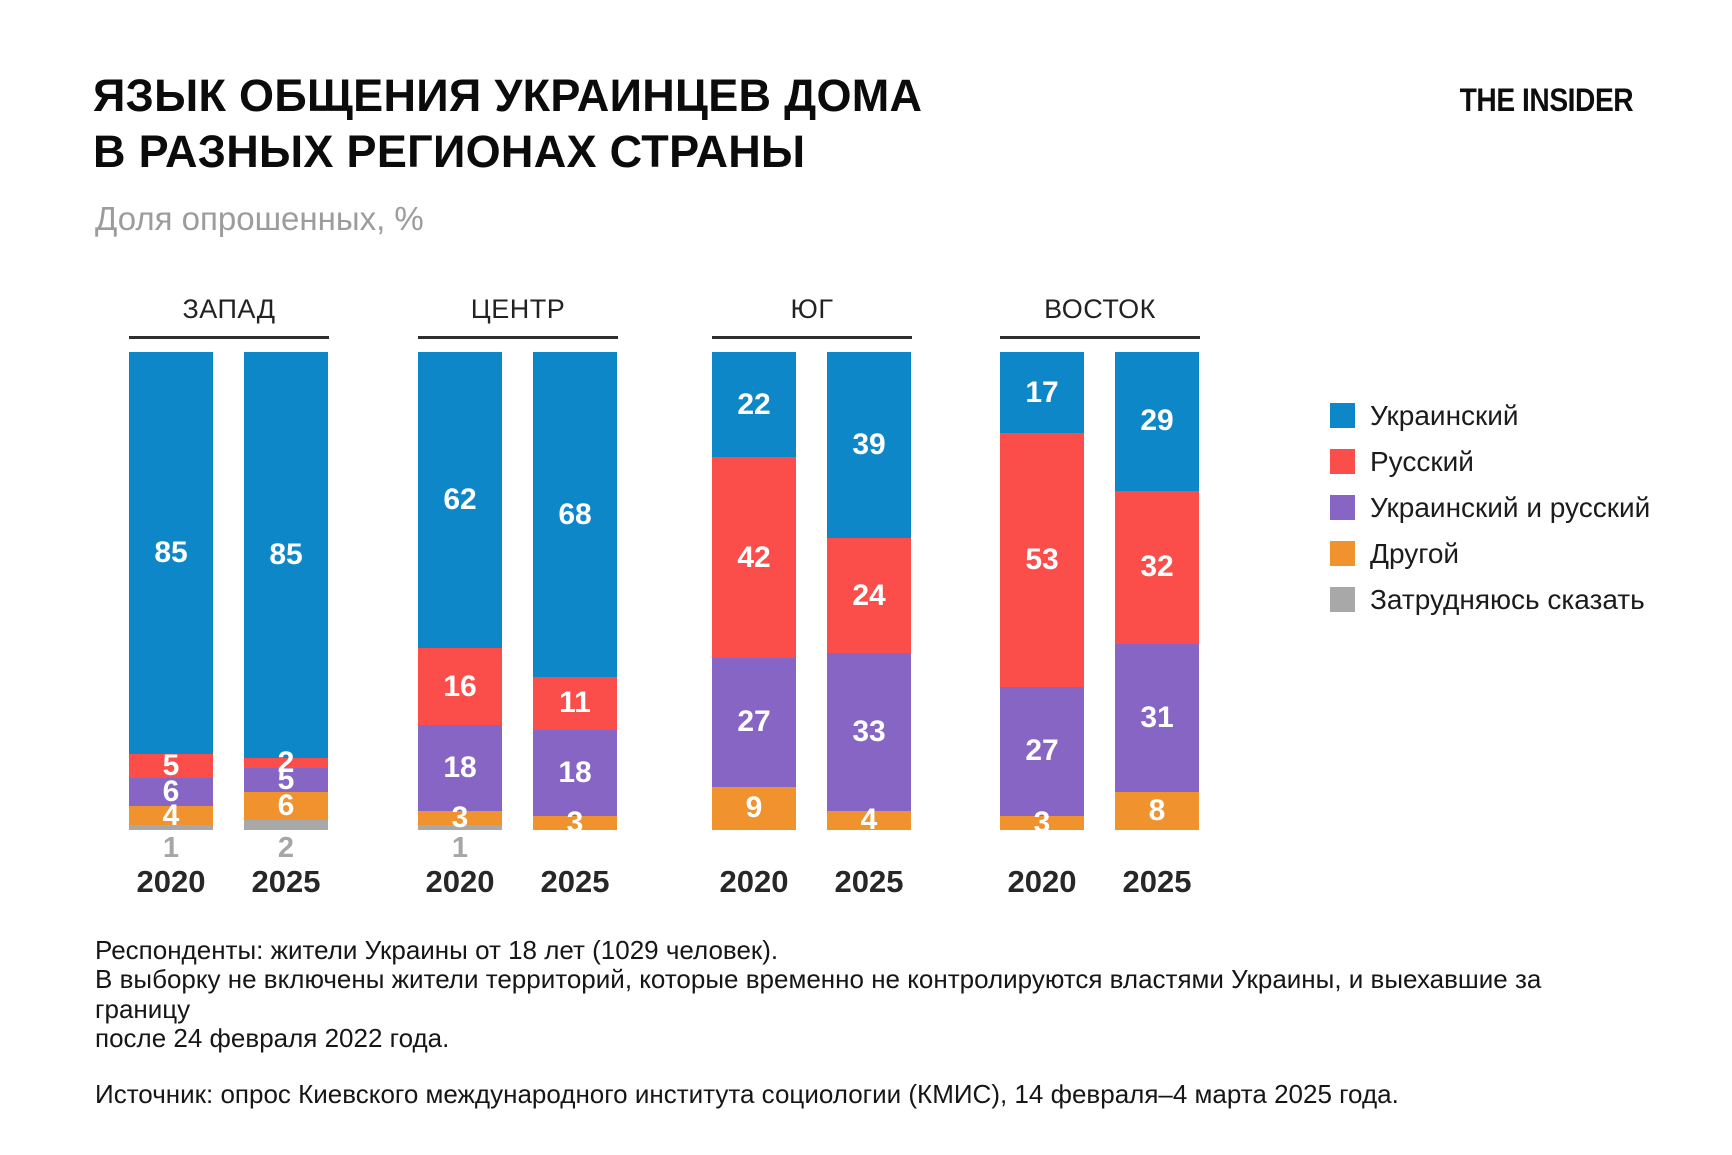 This screenshot has height=1155, width=1732. I want to click on segment-ukrainian: 29, so click(1157, 421).